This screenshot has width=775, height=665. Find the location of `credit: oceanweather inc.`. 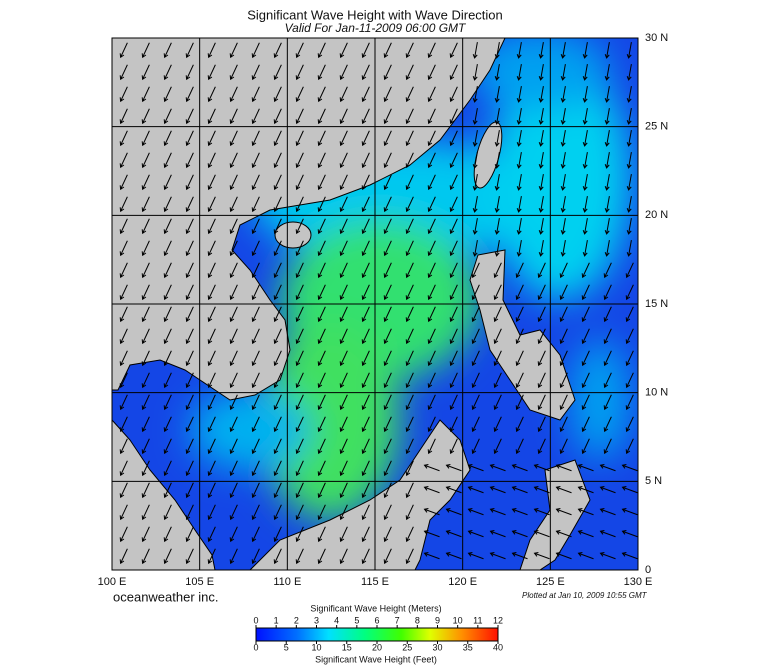

credit: oceanweather inc. is located at coordinates (166, 596).